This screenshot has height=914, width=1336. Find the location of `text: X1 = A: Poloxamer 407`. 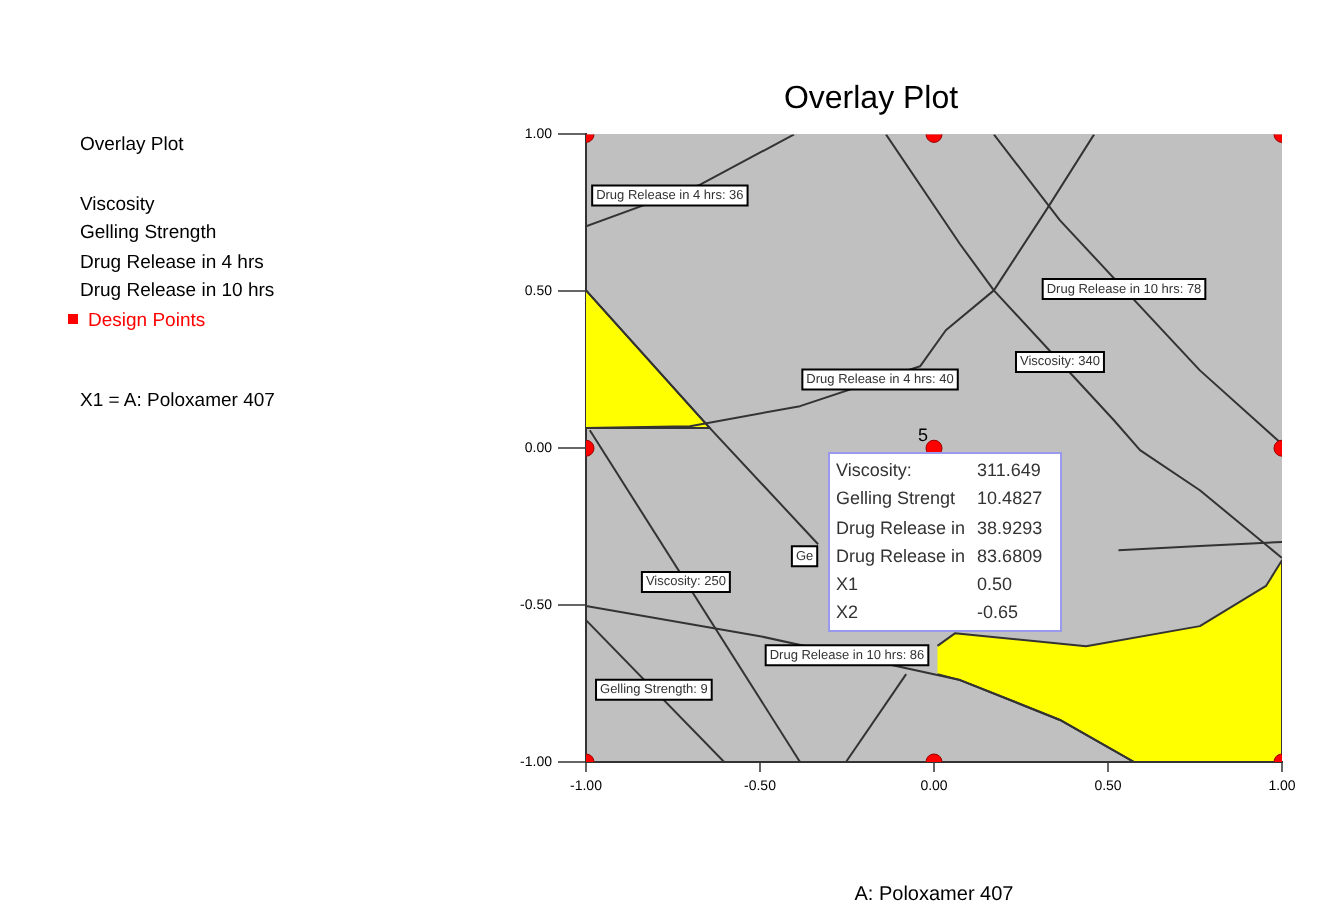

text: X1 = A: Poloxamer 407 is located at coordinates (177, 402).